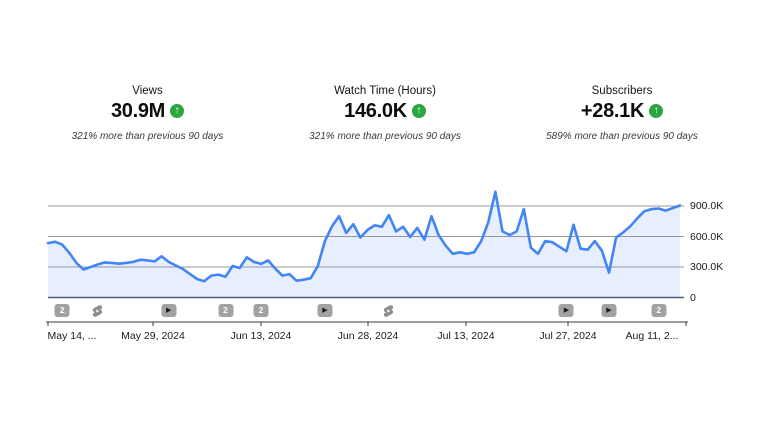  What do you see at coordinates (693, 297) in the screenshot?
I see `y-axis-label: 0` at bounding box center [693, 297].